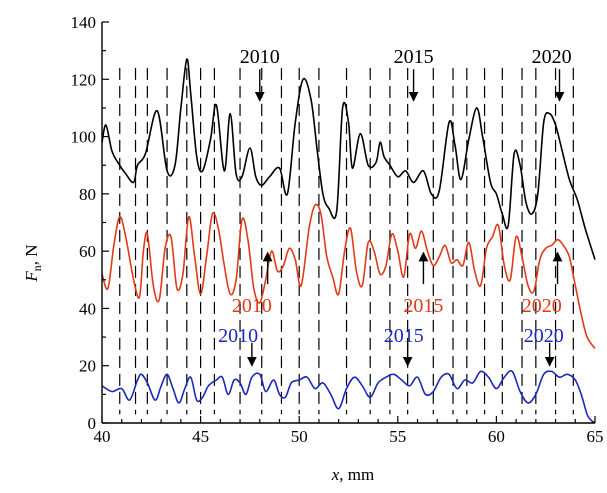  I want to click on x-tick-label: 40, so click(102, 436).